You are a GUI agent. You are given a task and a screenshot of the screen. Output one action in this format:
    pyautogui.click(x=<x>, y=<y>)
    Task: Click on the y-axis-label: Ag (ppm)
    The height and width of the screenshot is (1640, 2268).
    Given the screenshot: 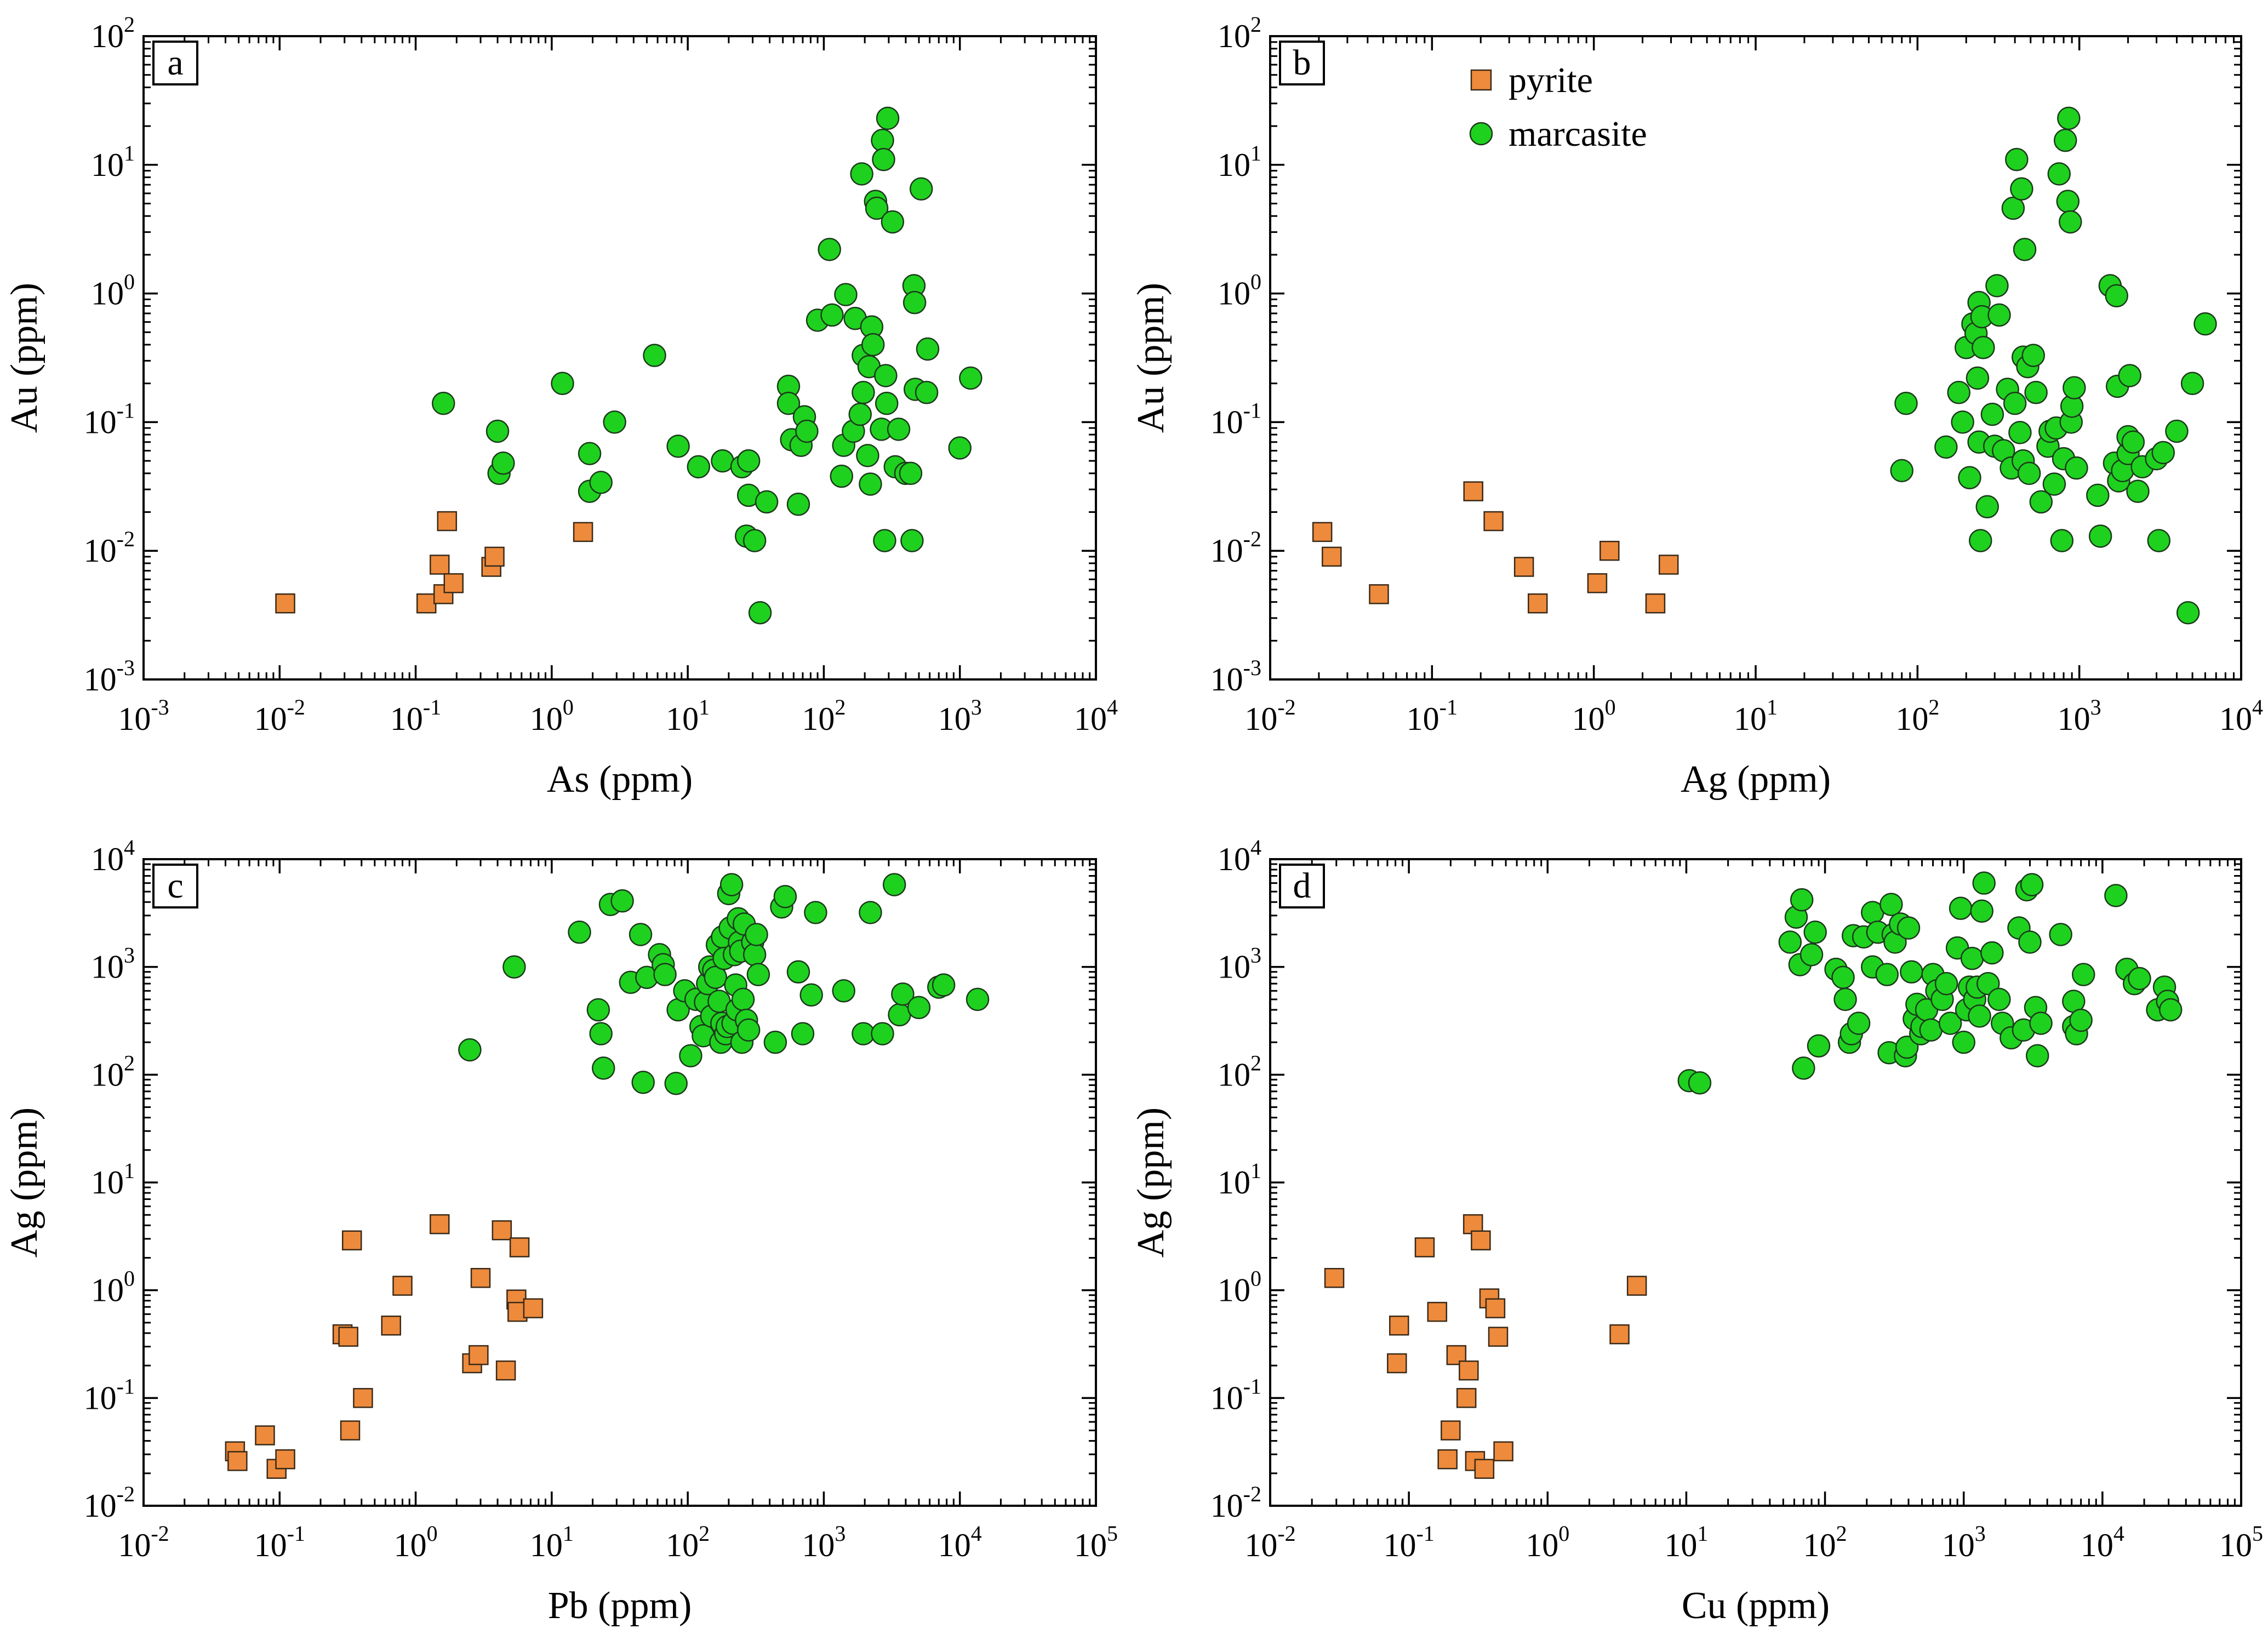 What is the action you would take?
    pyautogui.click(x=1151, y=1182)
    